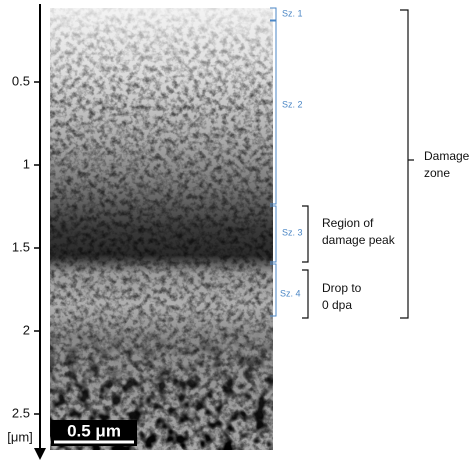 The height and width of the screenshot is (467, 474). I want to click on region-label: Drop to, so click(342, 288).